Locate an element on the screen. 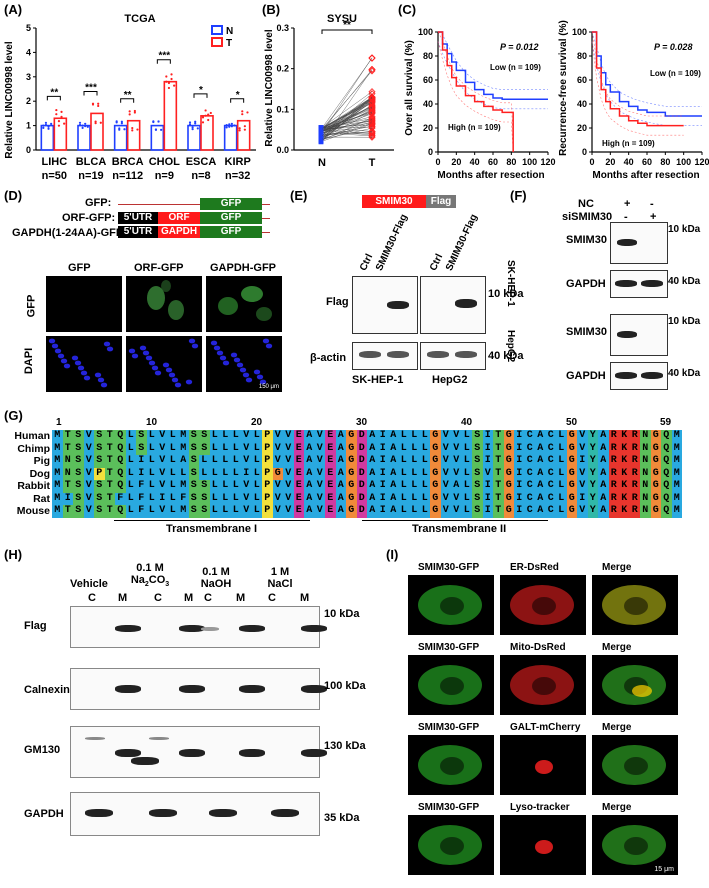 This screenshot has height=888, width=709. utr-box: 5'UTR is located at coordinates (138, 218).